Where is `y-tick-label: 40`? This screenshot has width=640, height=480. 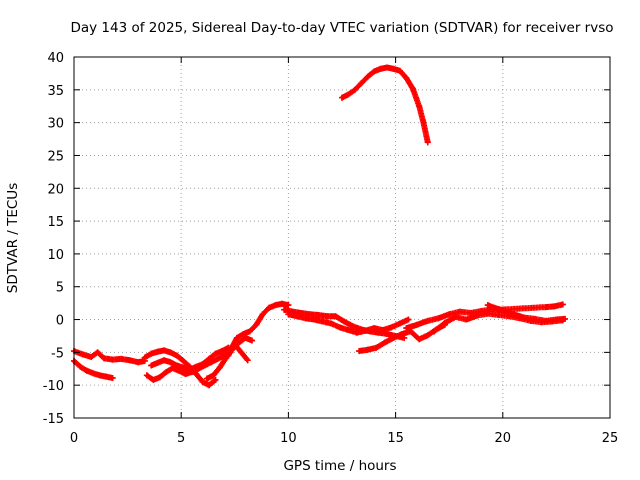
y-tick-label: 40 is located at coordinates (55, 58).